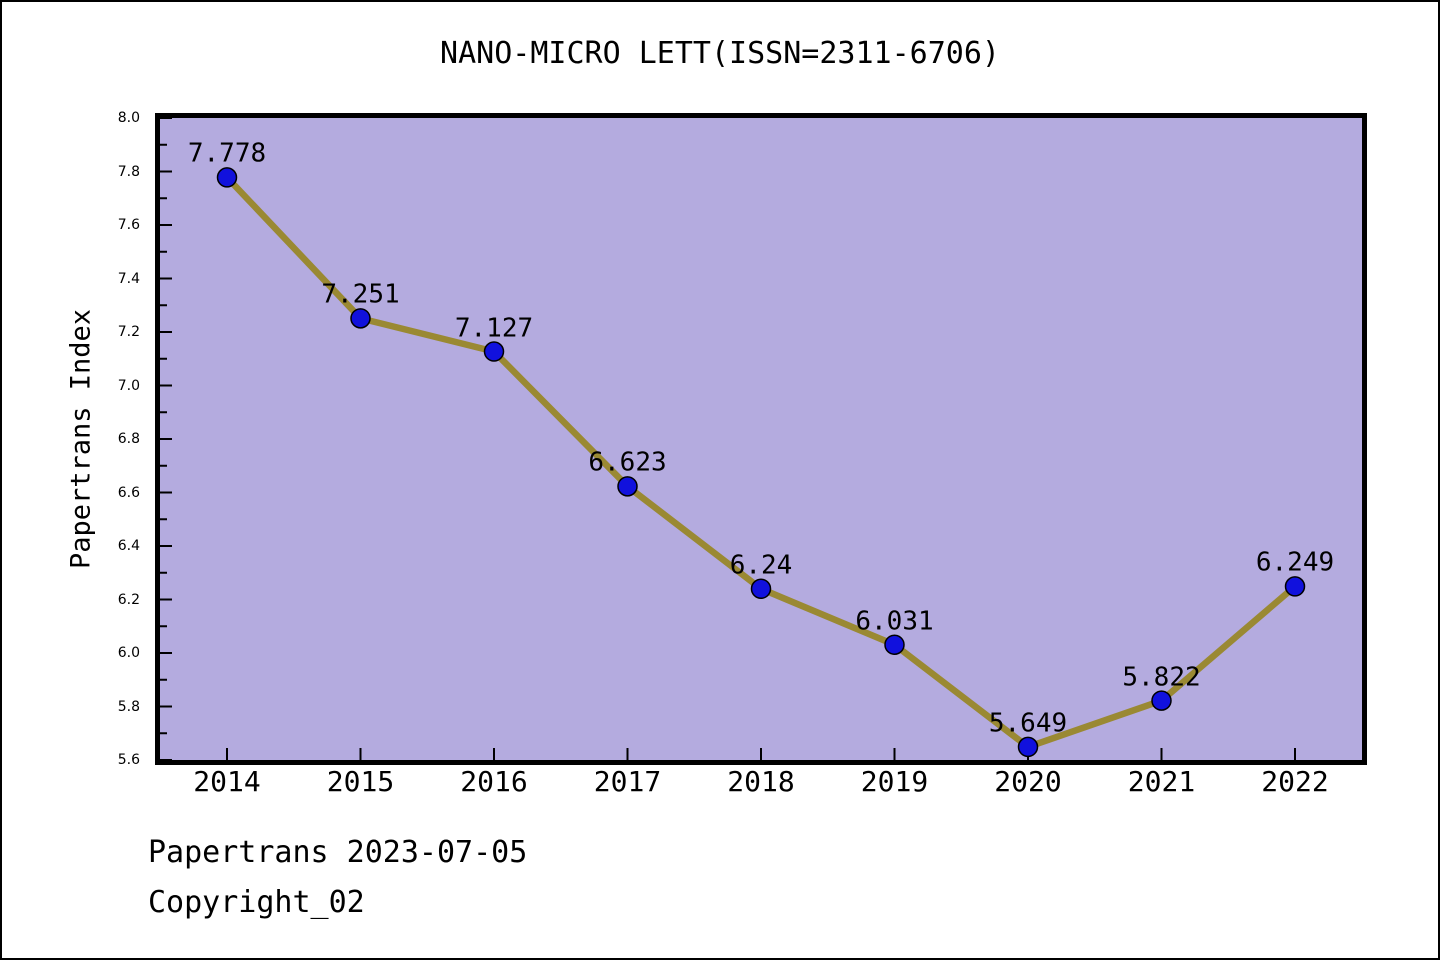  I want to click on x-tick-label: 2015, so click(360, 781).